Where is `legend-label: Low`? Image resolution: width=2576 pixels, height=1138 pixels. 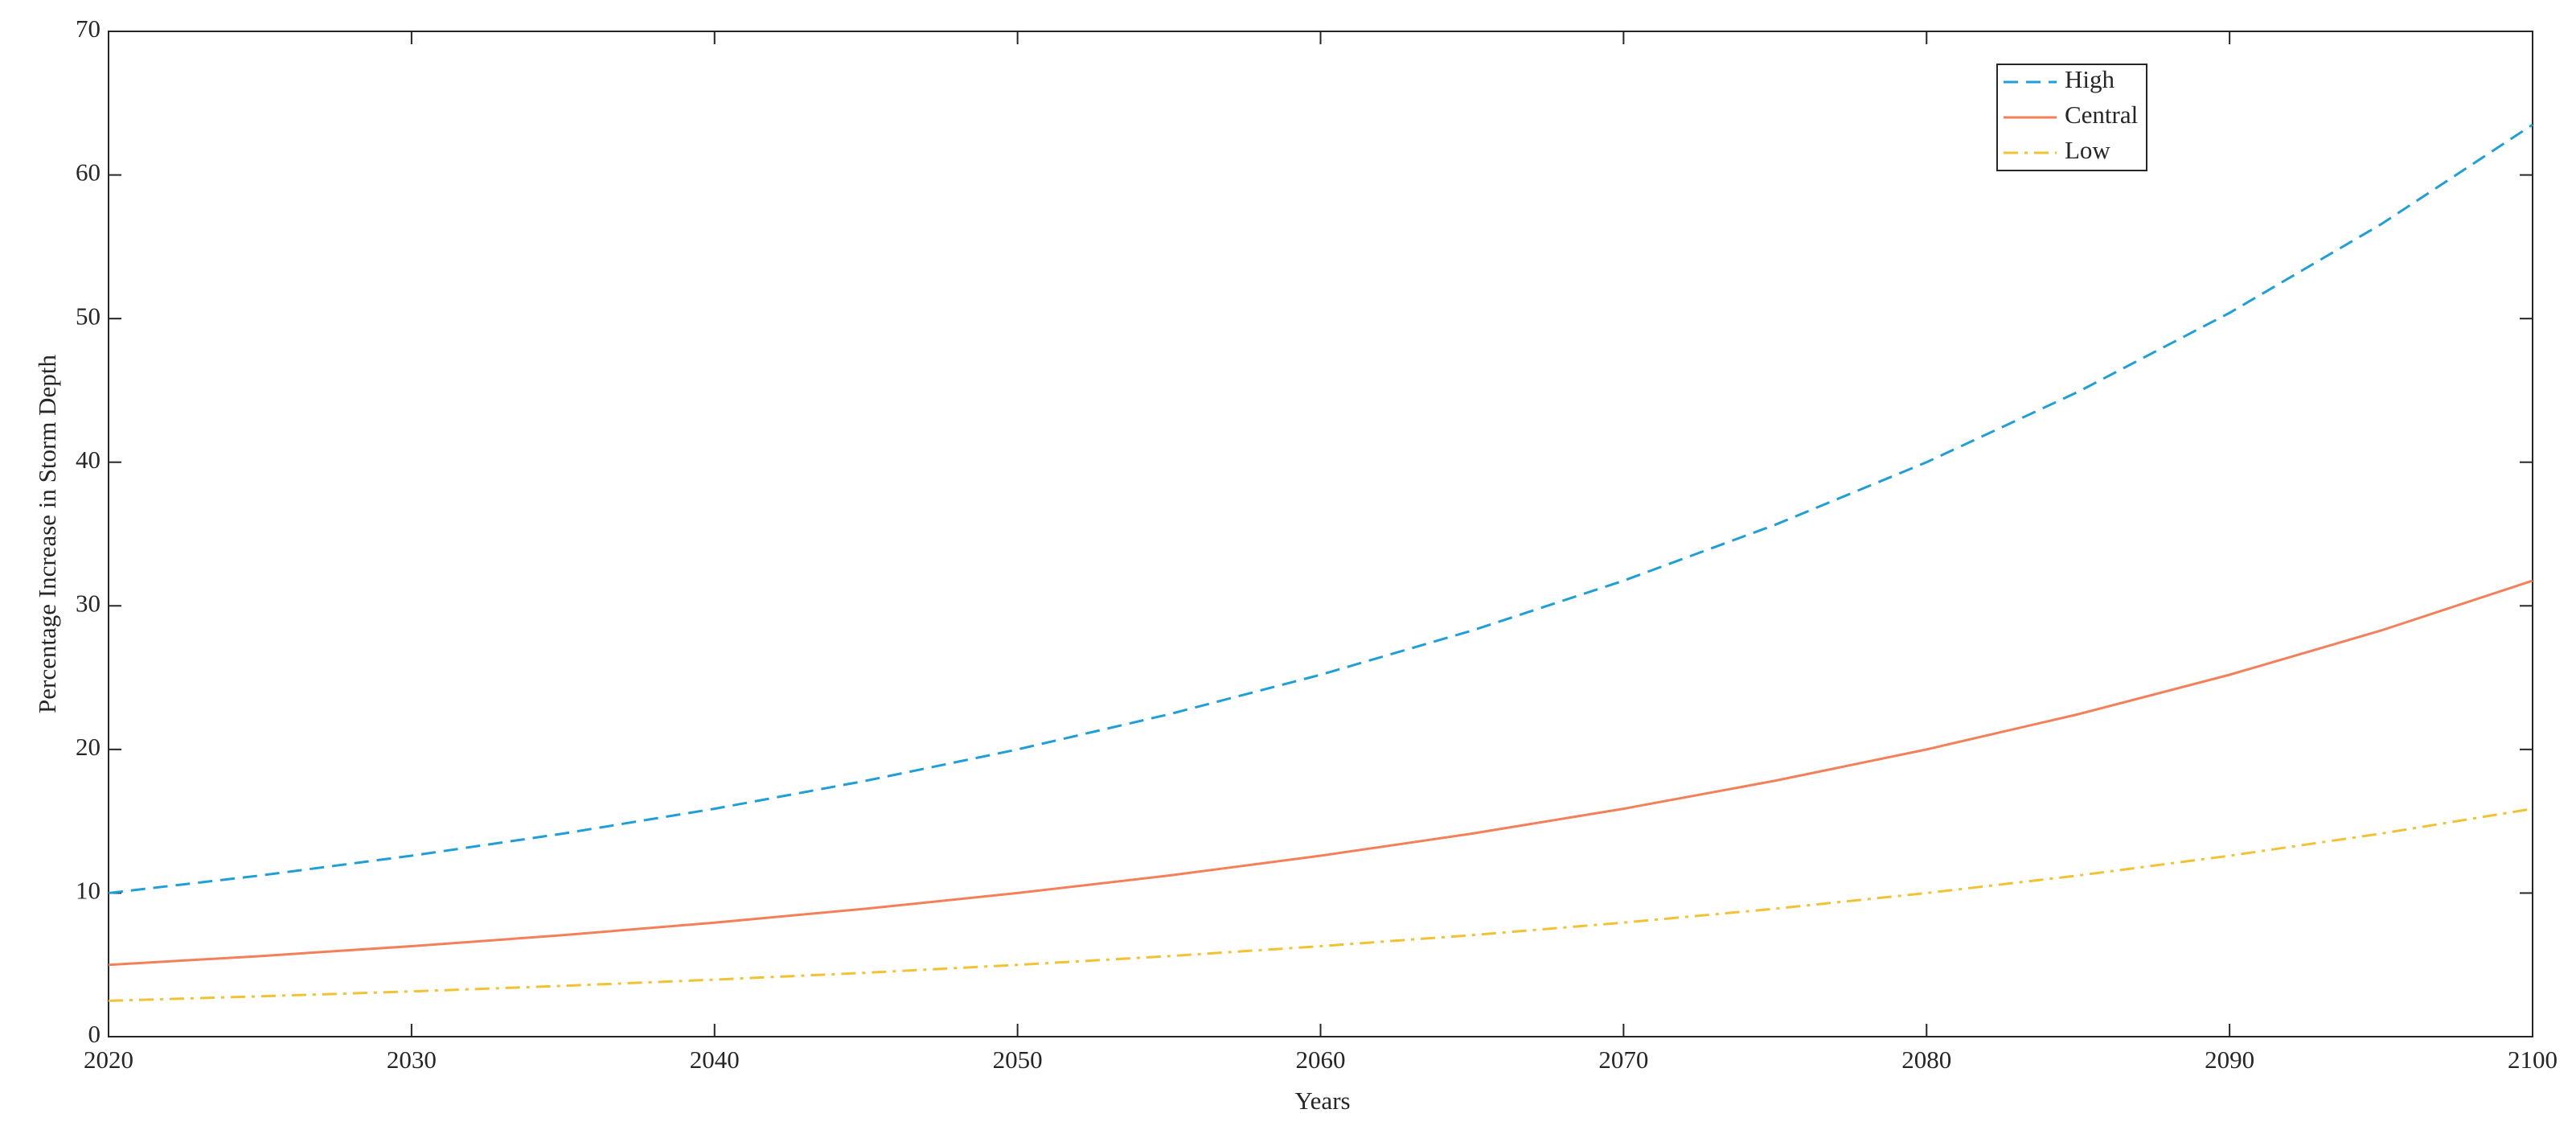 legend-label: Low is located at coordinates (2087, 150).